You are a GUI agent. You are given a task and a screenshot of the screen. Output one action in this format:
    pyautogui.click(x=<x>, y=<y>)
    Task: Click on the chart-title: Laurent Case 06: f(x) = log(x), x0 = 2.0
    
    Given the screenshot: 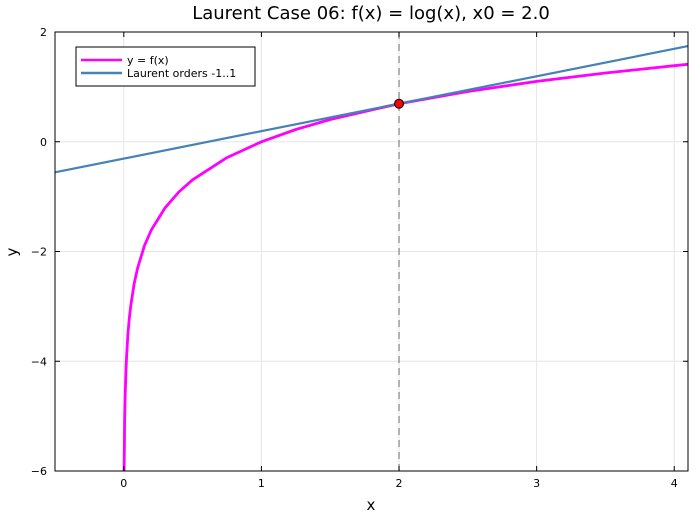 What is the action you would take?
    pyautogui.click(x=371, y=13)
    